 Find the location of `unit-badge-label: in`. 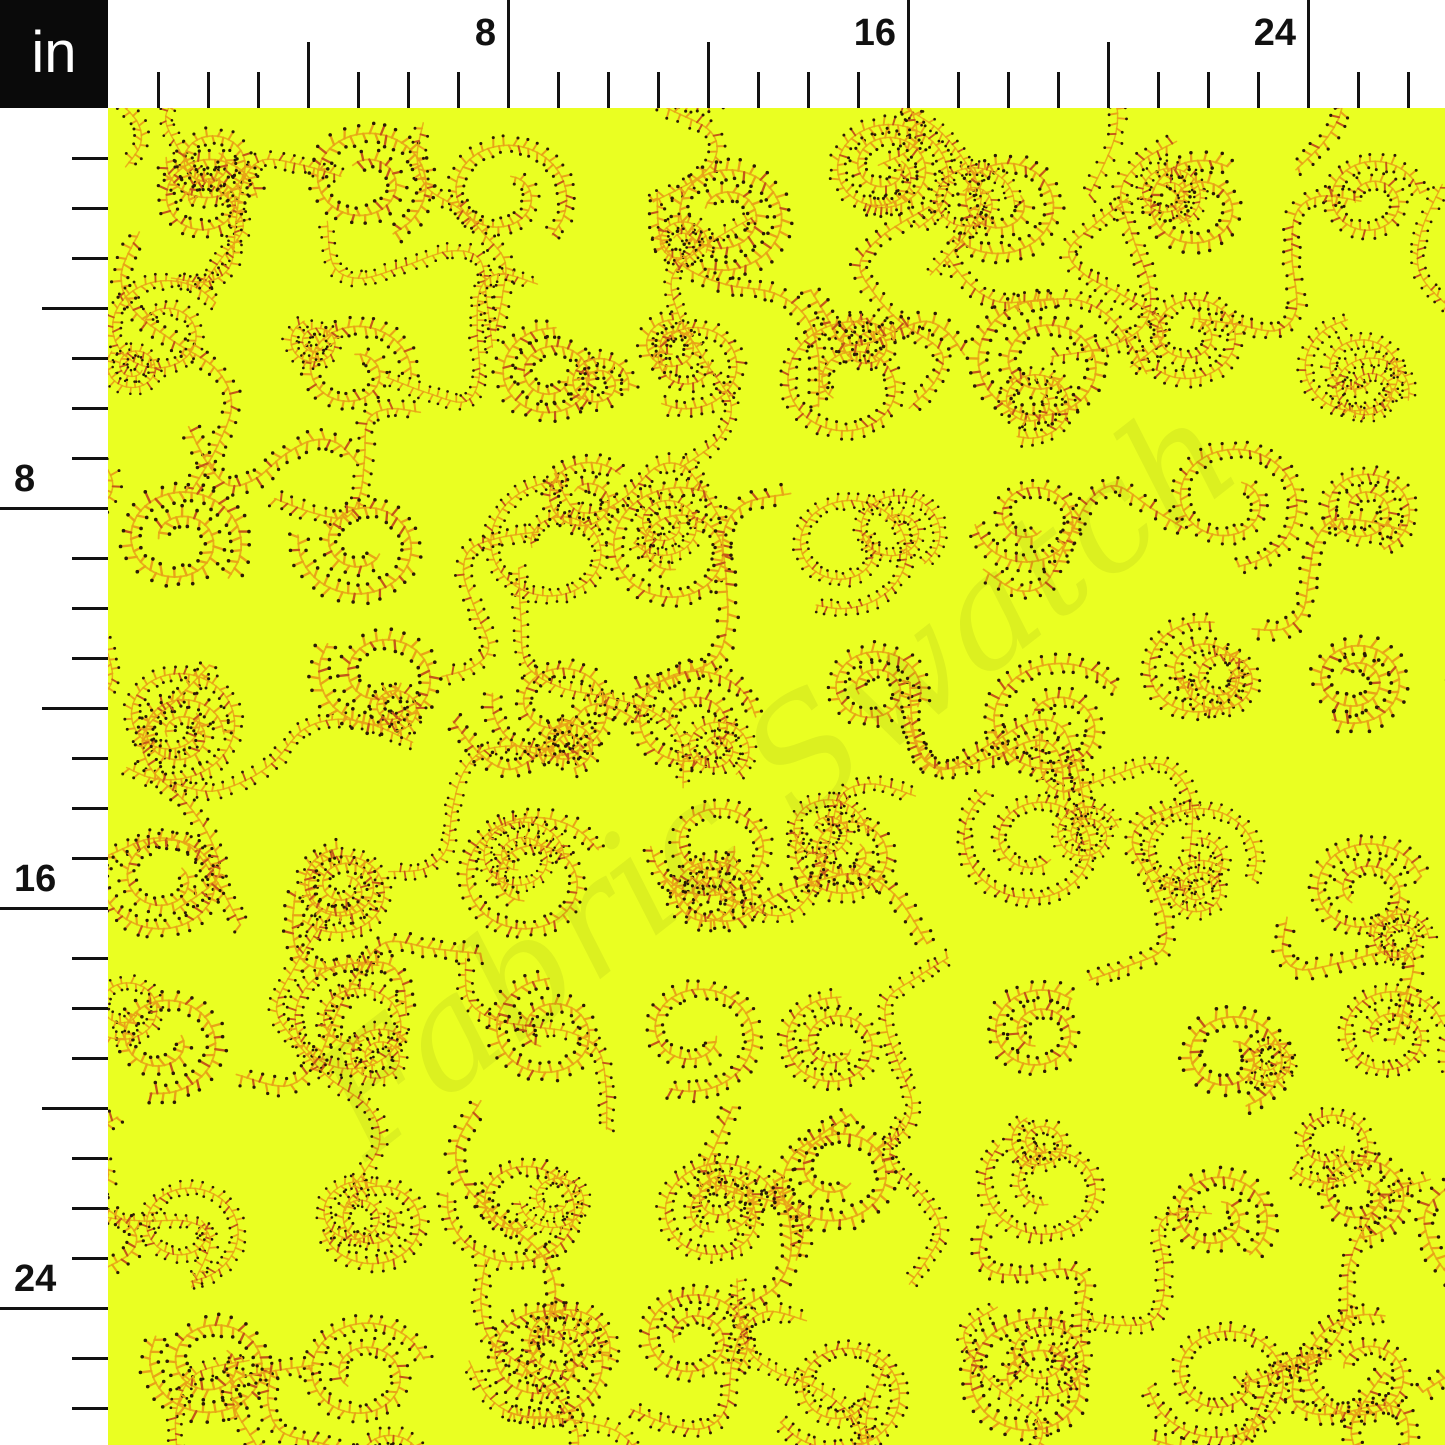

unit-badge-label: in is located at coordinates (54, 53).